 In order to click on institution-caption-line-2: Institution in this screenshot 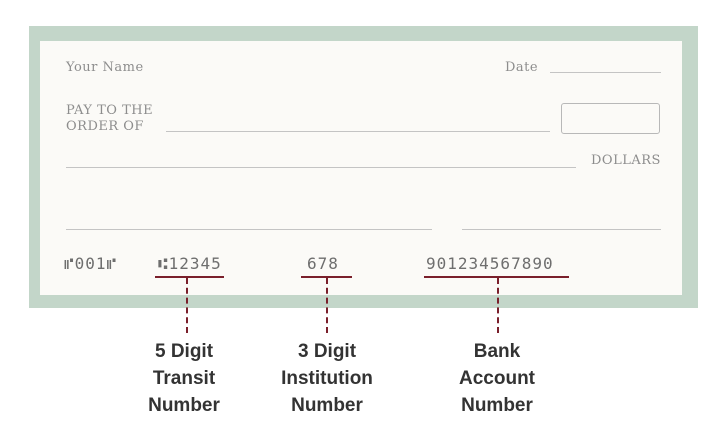, I will do `click(327, 378)`.